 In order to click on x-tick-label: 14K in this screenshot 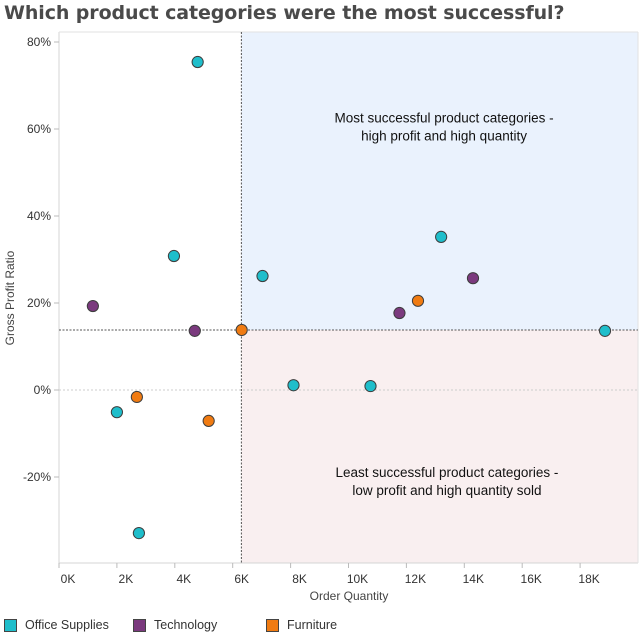, I will do `click(473, 579)`.